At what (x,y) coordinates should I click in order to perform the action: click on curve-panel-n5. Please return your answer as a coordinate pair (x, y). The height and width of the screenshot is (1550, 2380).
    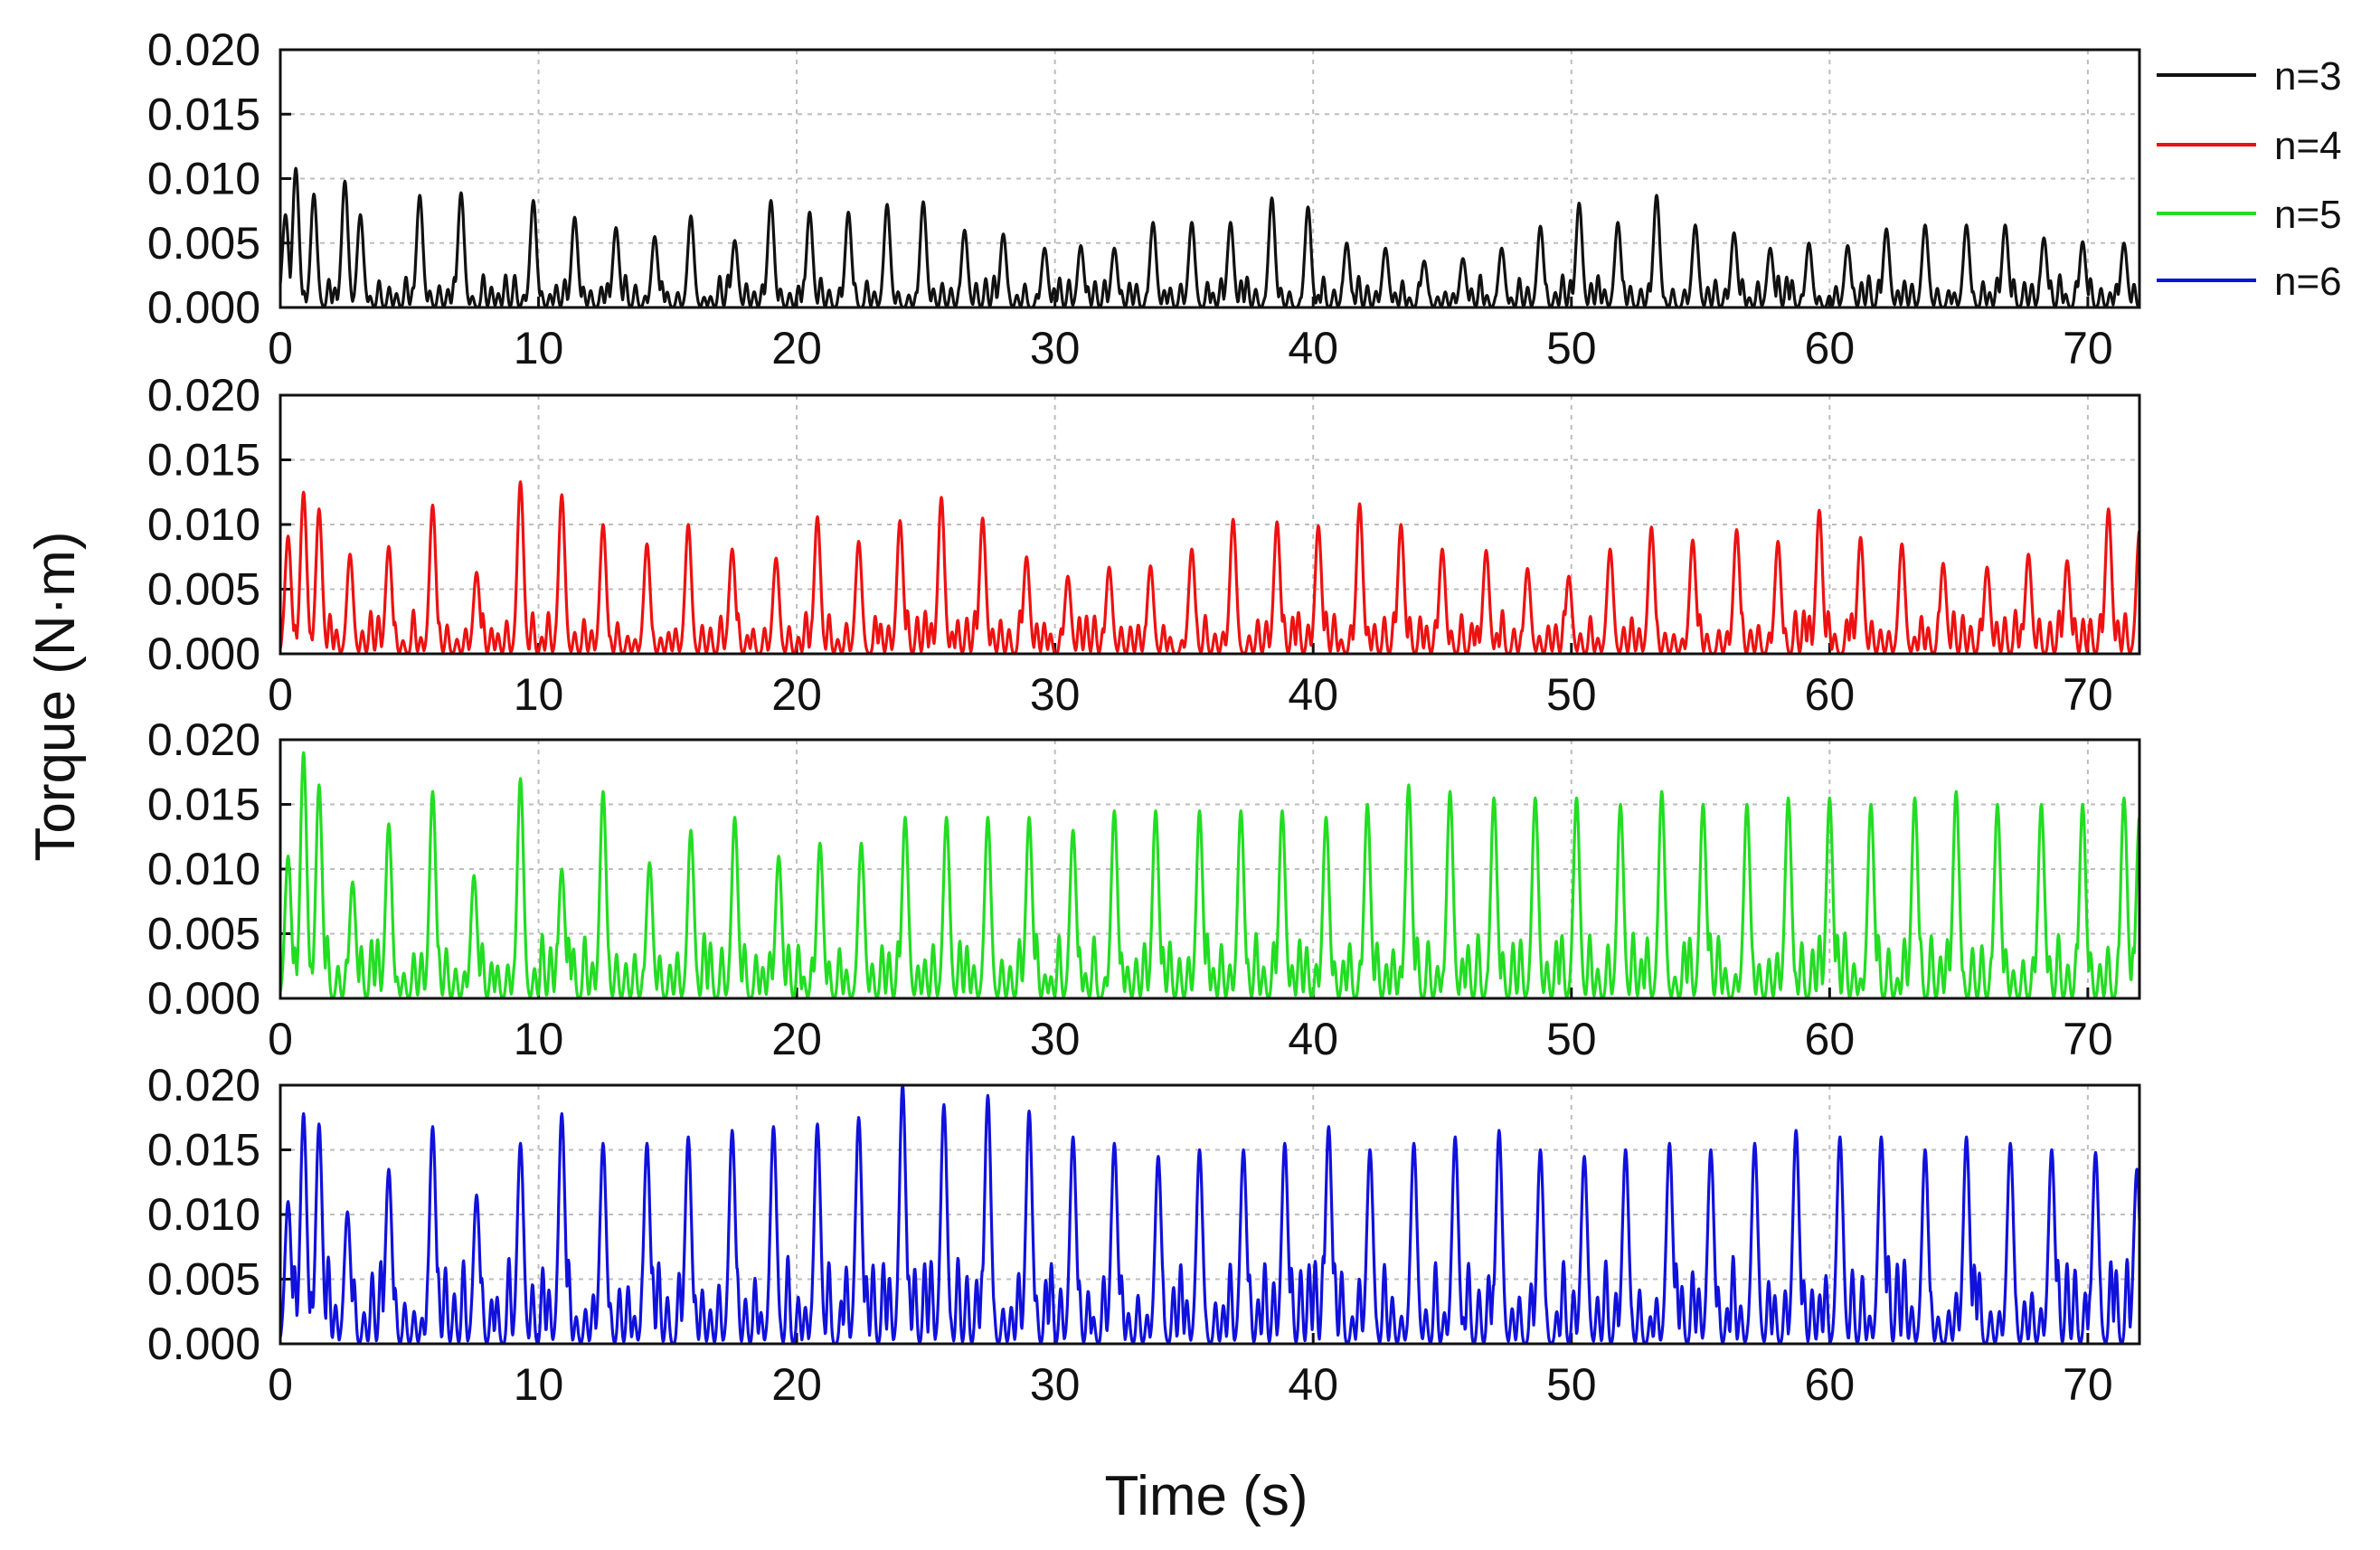
    Looking at the image, I should click on (1210, 875).